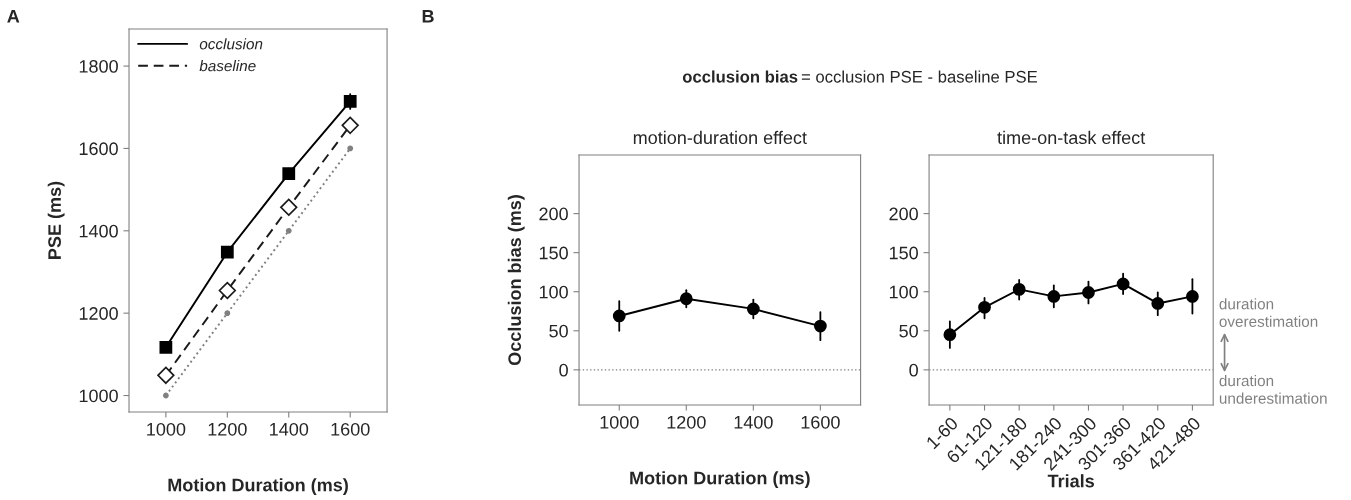 This screenshot has width=1351, height=500. Describe the element at coordinates (919, 76) in the screenshot. I see `text: = occlusion PSE - baseline PSE` at that location.